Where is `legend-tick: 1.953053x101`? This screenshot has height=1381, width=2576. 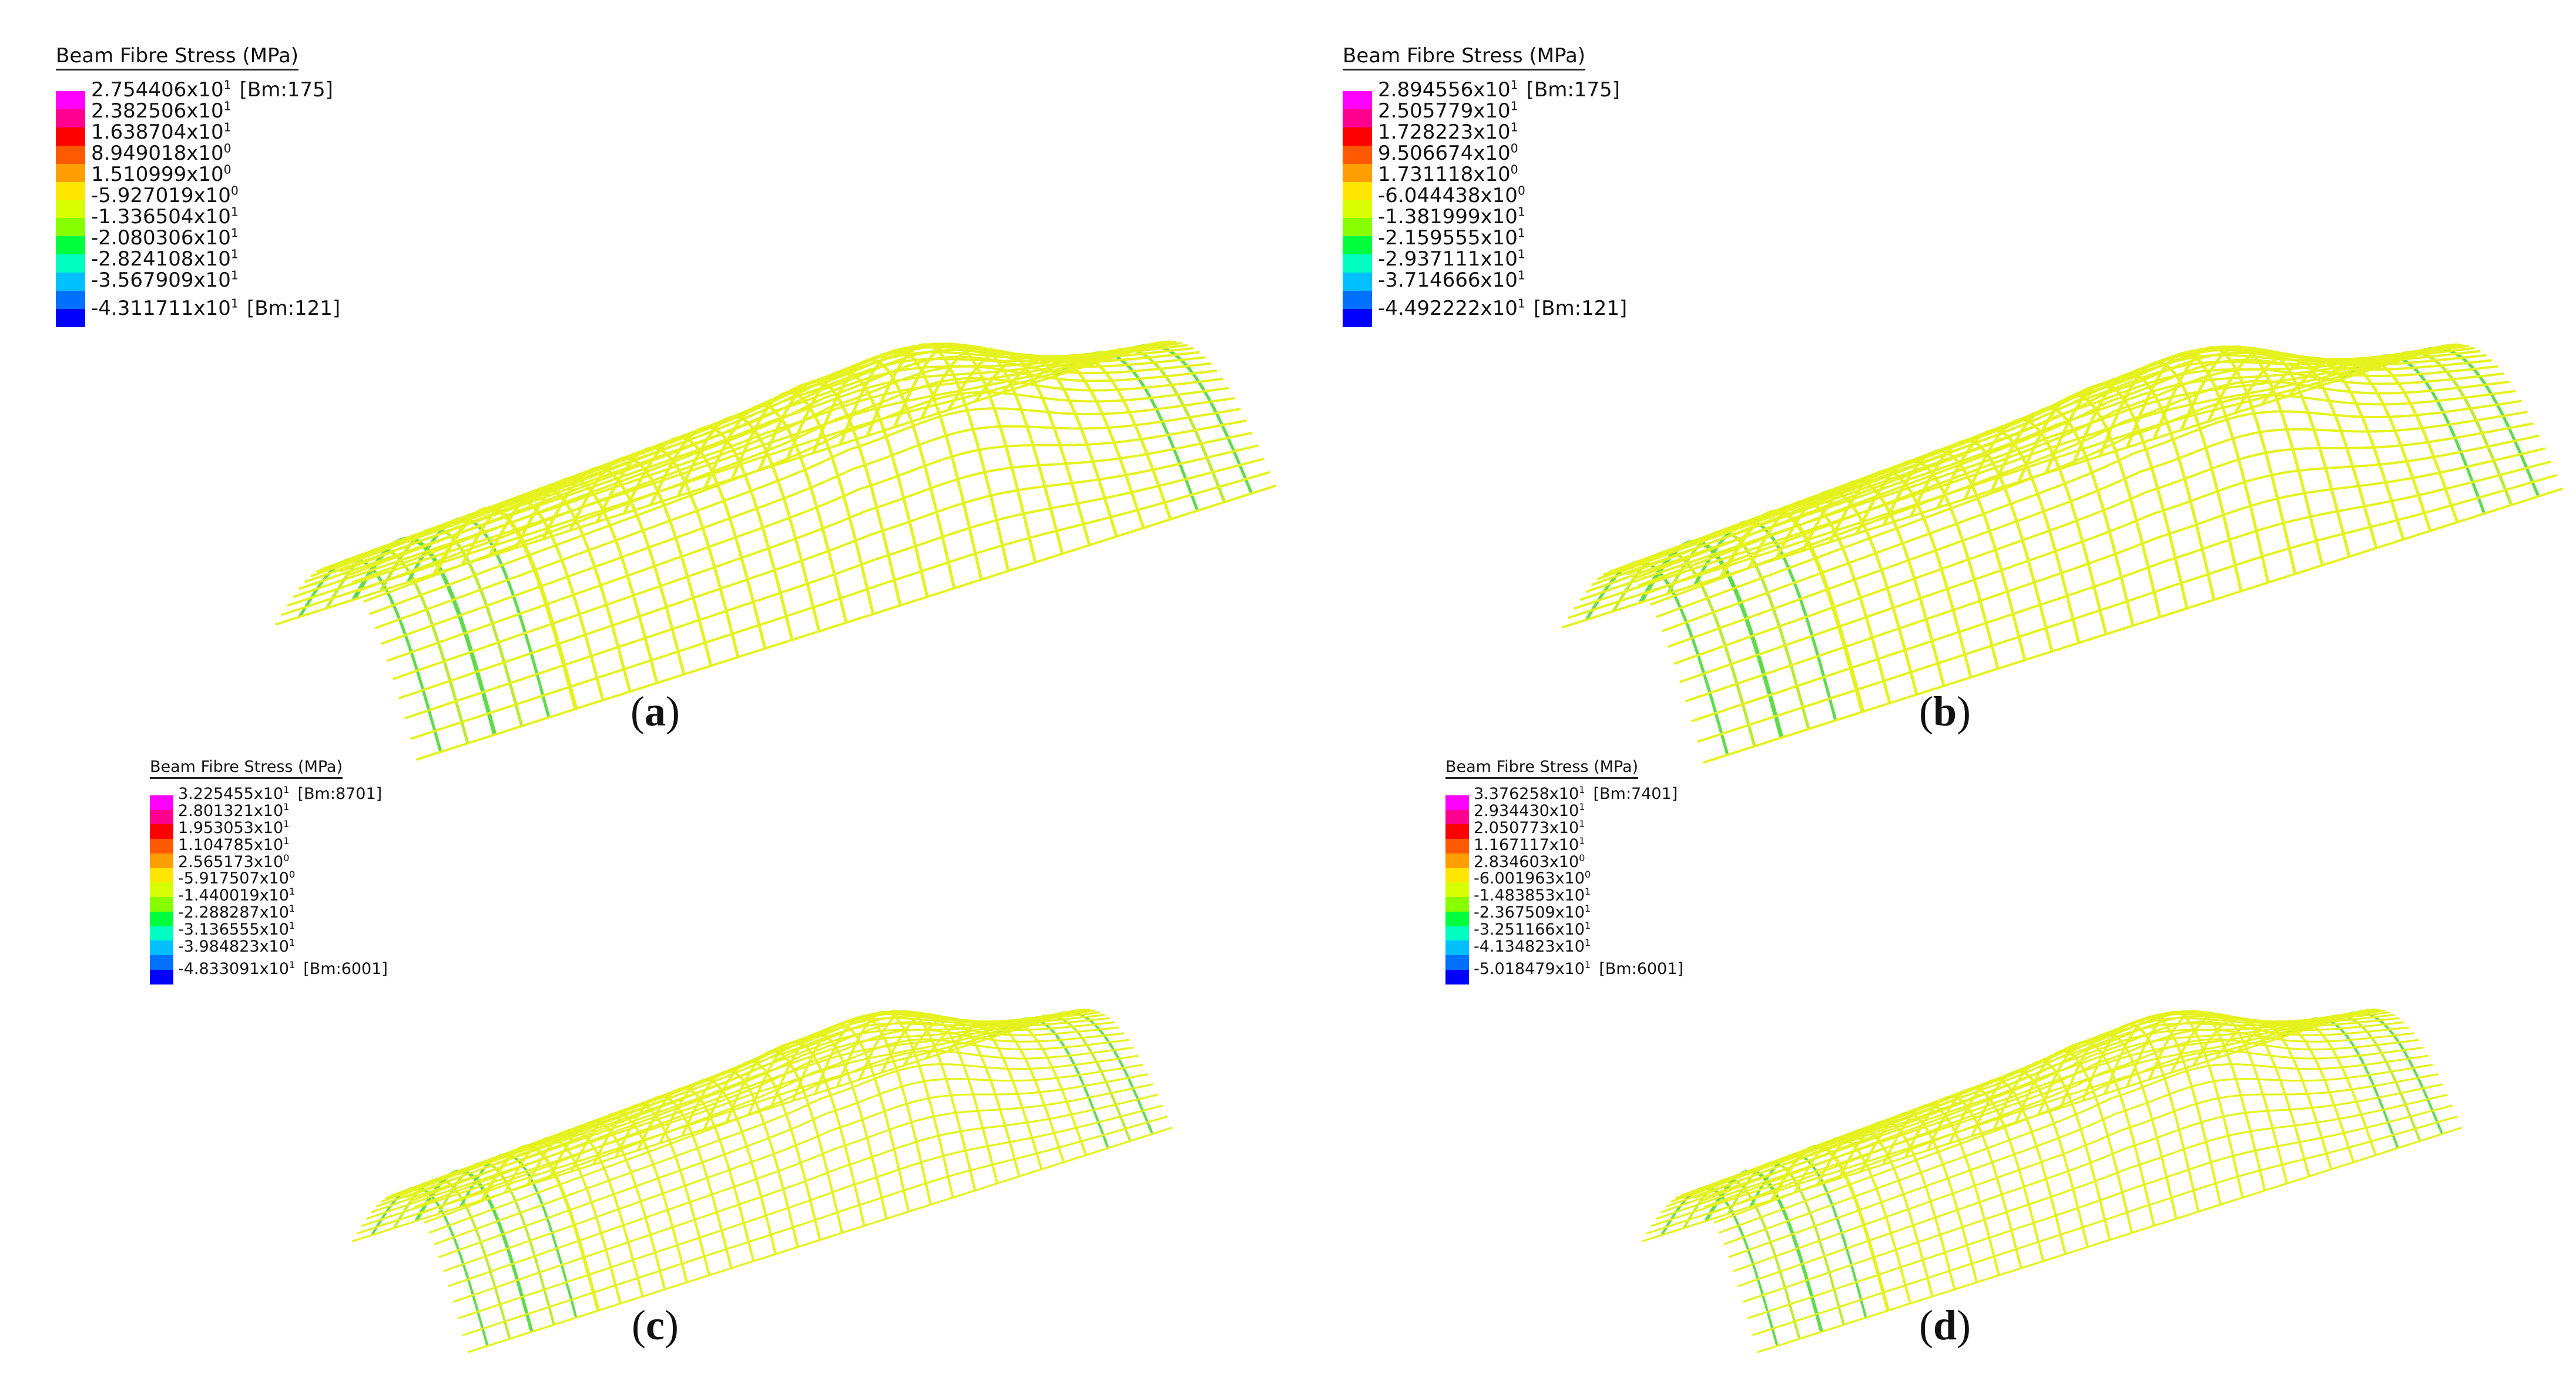
legend-tick: 1.953053x101 is located at coordinates (233, 828).